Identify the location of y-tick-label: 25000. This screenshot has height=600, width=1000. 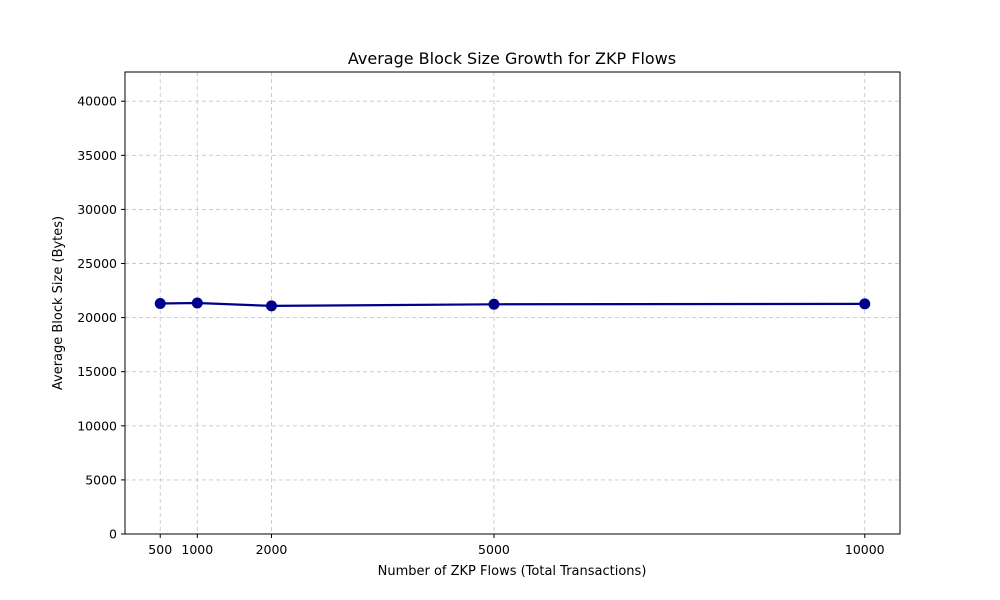
(97, 263).